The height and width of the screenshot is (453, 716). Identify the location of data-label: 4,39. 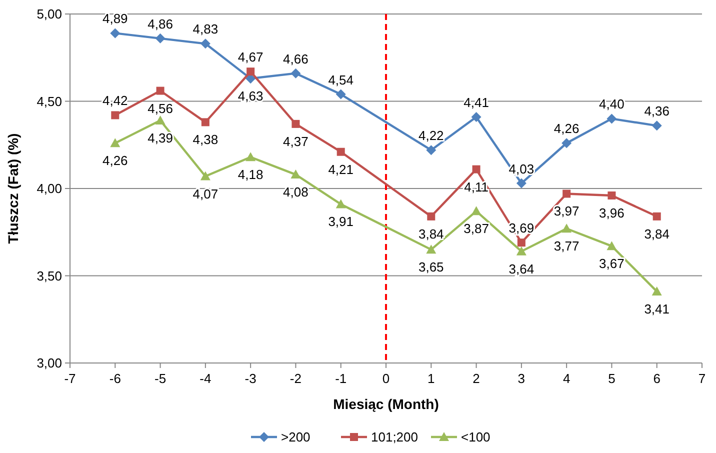
(160, 138).